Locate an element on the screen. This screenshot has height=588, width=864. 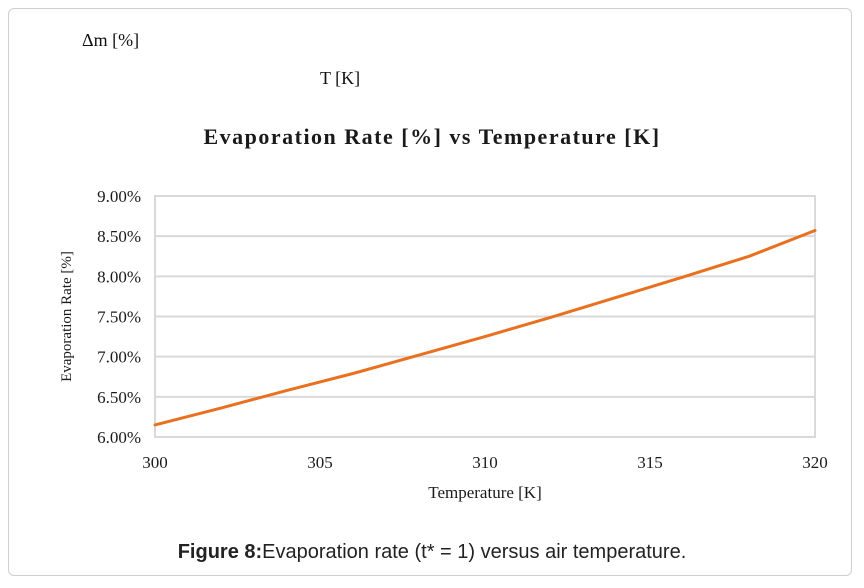
y-tick-label: 7.50% is located at coordinates (119, 317).